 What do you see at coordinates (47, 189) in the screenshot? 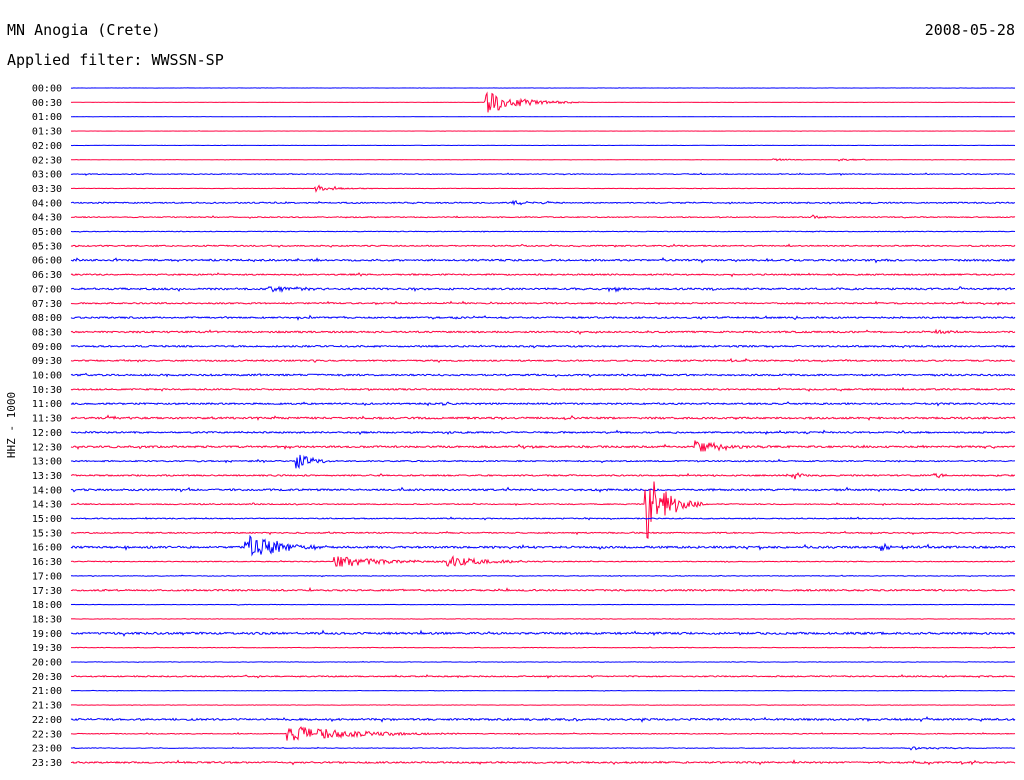
I see `time-label-0330: 03:30` at bounding box center [47, 189].